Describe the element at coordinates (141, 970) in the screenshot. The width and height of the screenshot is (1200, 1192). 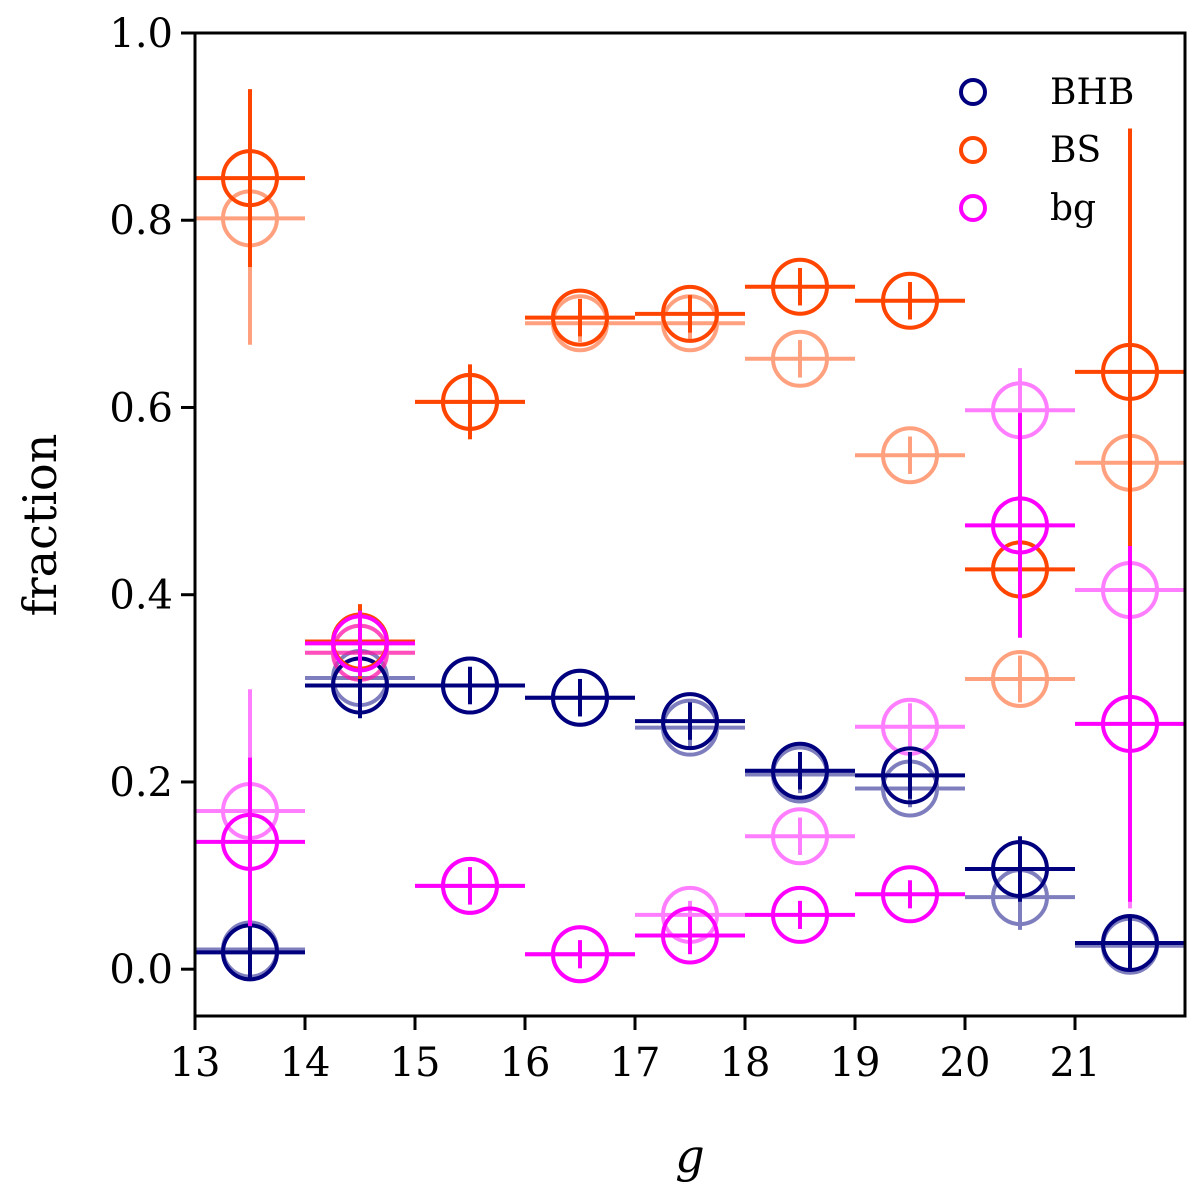
I see `y-tick-label: 0.0` at that location.